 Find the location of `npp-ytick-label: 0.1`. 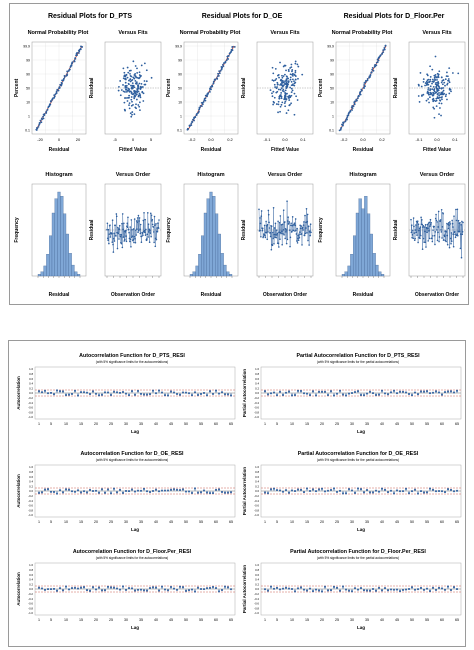

npp-ytick-label: 0.1 is located at coordinates (179, 131).